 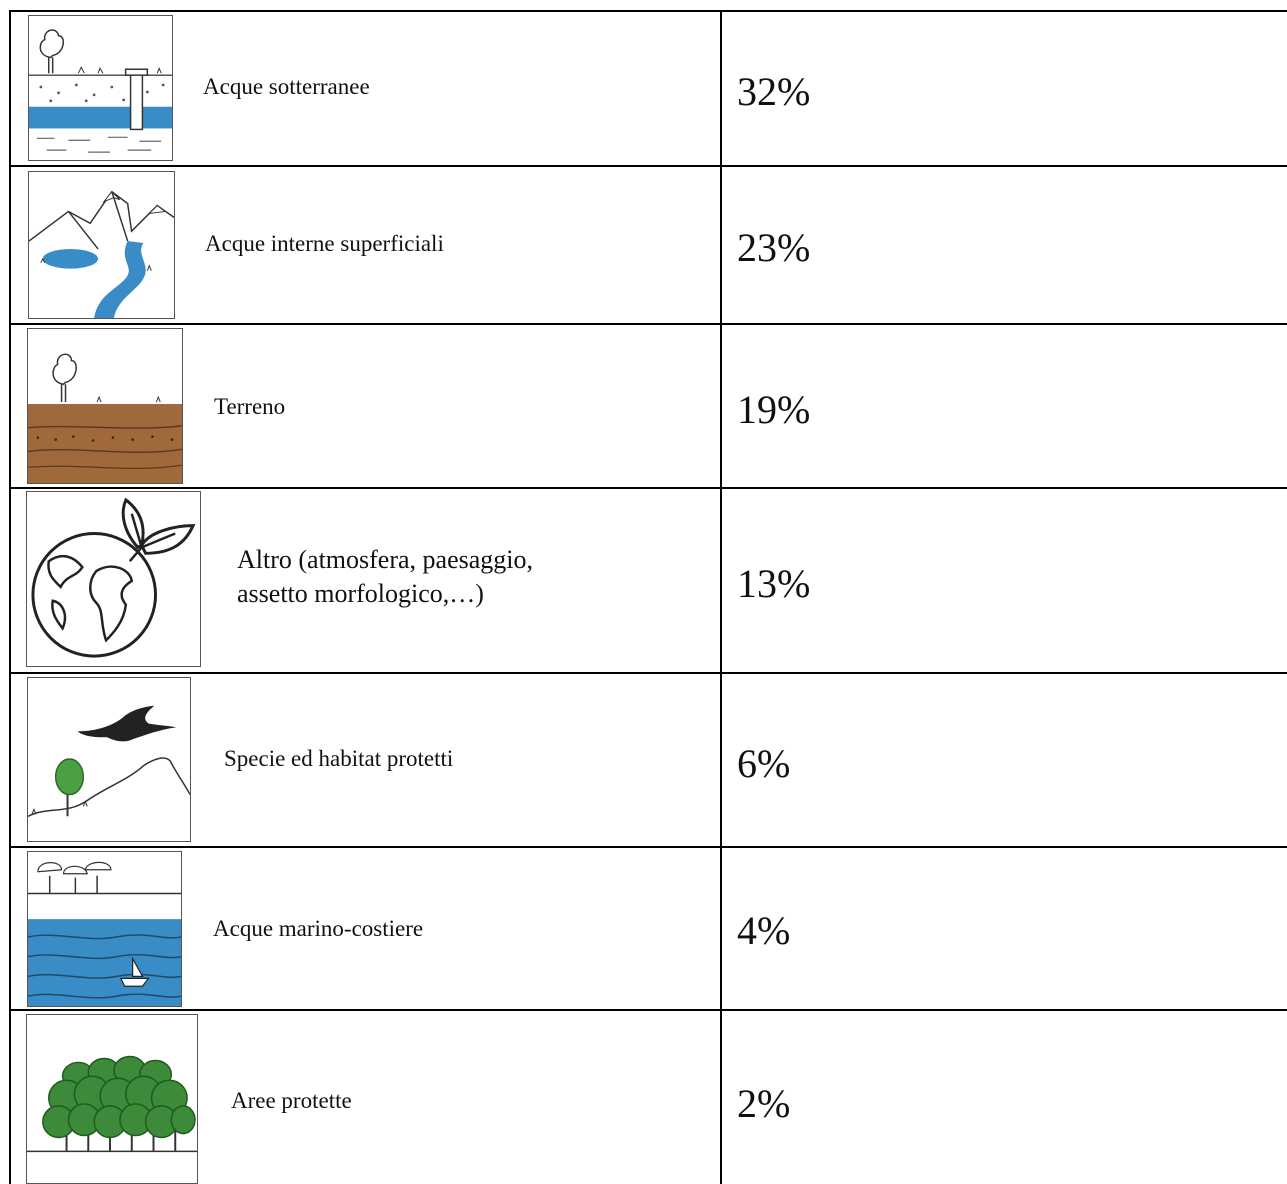 What do you see at coordinates (112, 1099) in the screenshot?
I see `forest-icon` at bounding box center [112, 1099].